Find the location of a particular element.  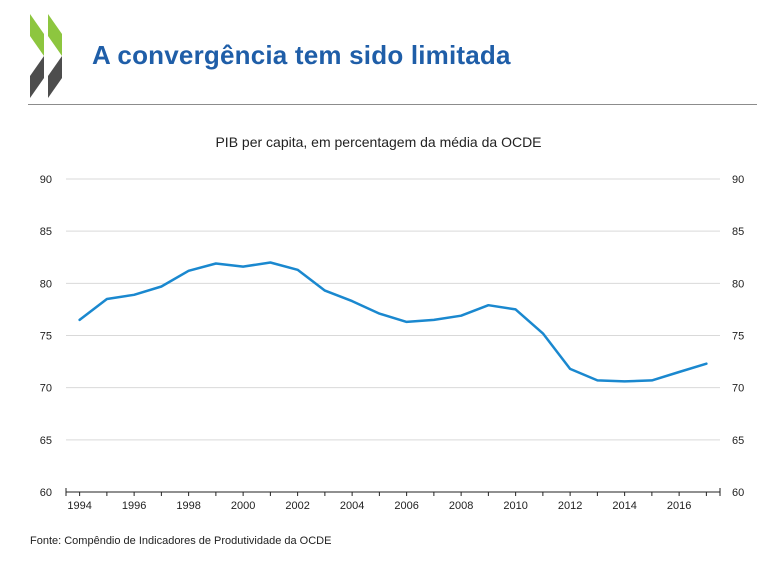

header-divider is located at coordinates (392, 104).